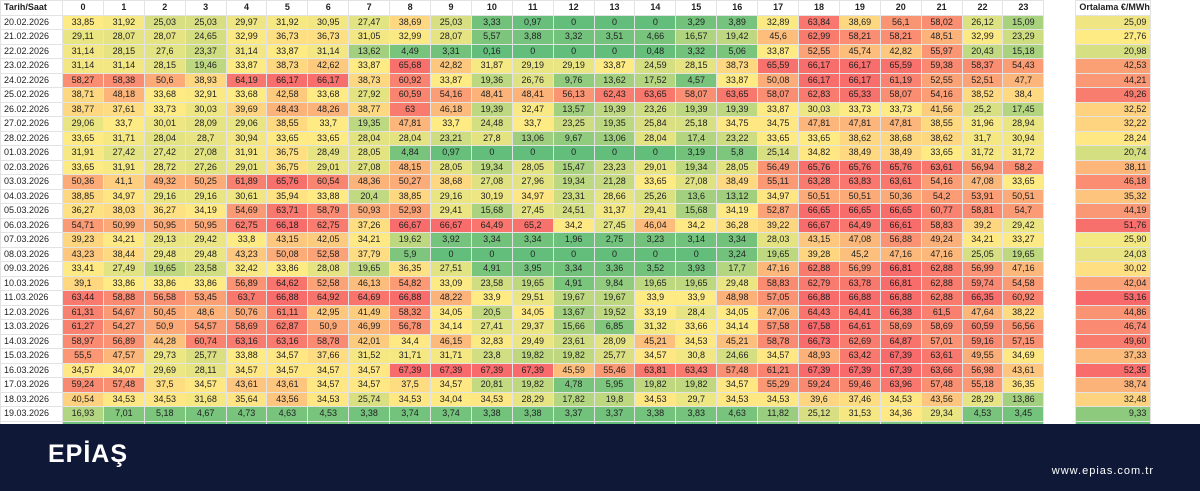 Image resolution: width=1200 pixels, height=491 pixels. What do you see at coordinates (900, 312) in the screenshot?
I see `price-cell: 66,38` at bounding box center [900, 312].